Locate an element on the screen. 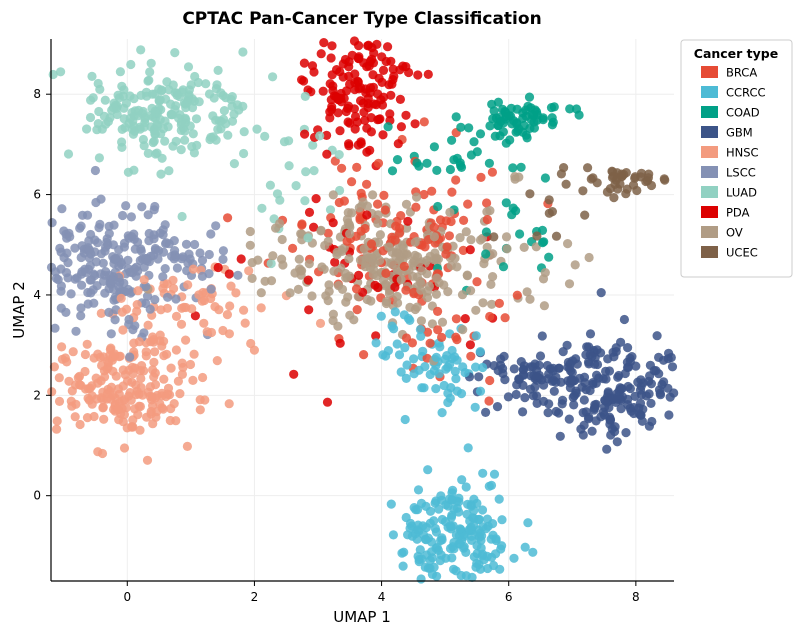  y-tick-label: 4 is located at coordinates (37, 295).